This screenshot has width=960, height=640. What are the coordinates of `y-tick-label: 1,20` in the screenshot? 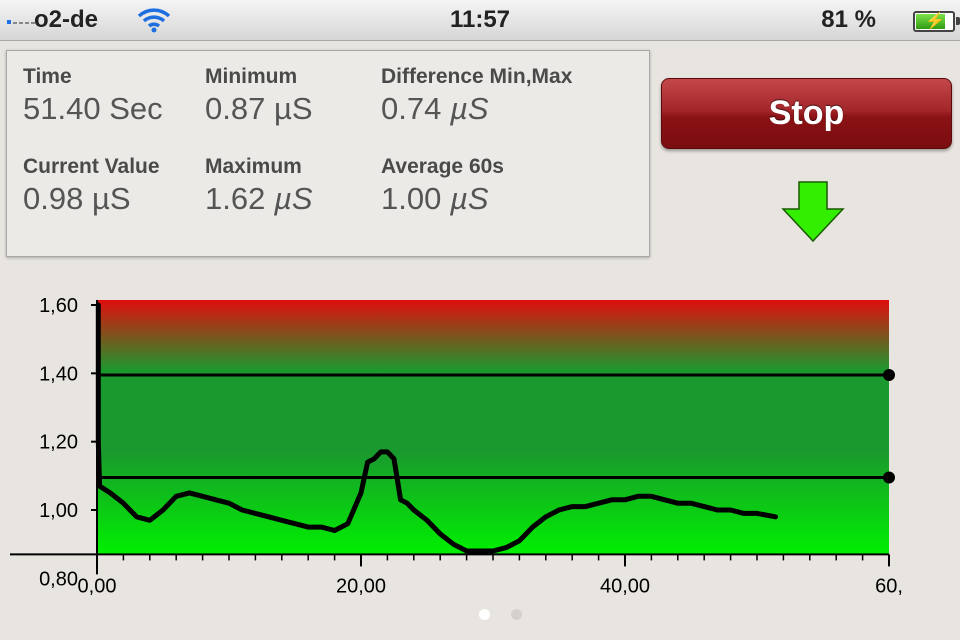 It's located at (58, 443).